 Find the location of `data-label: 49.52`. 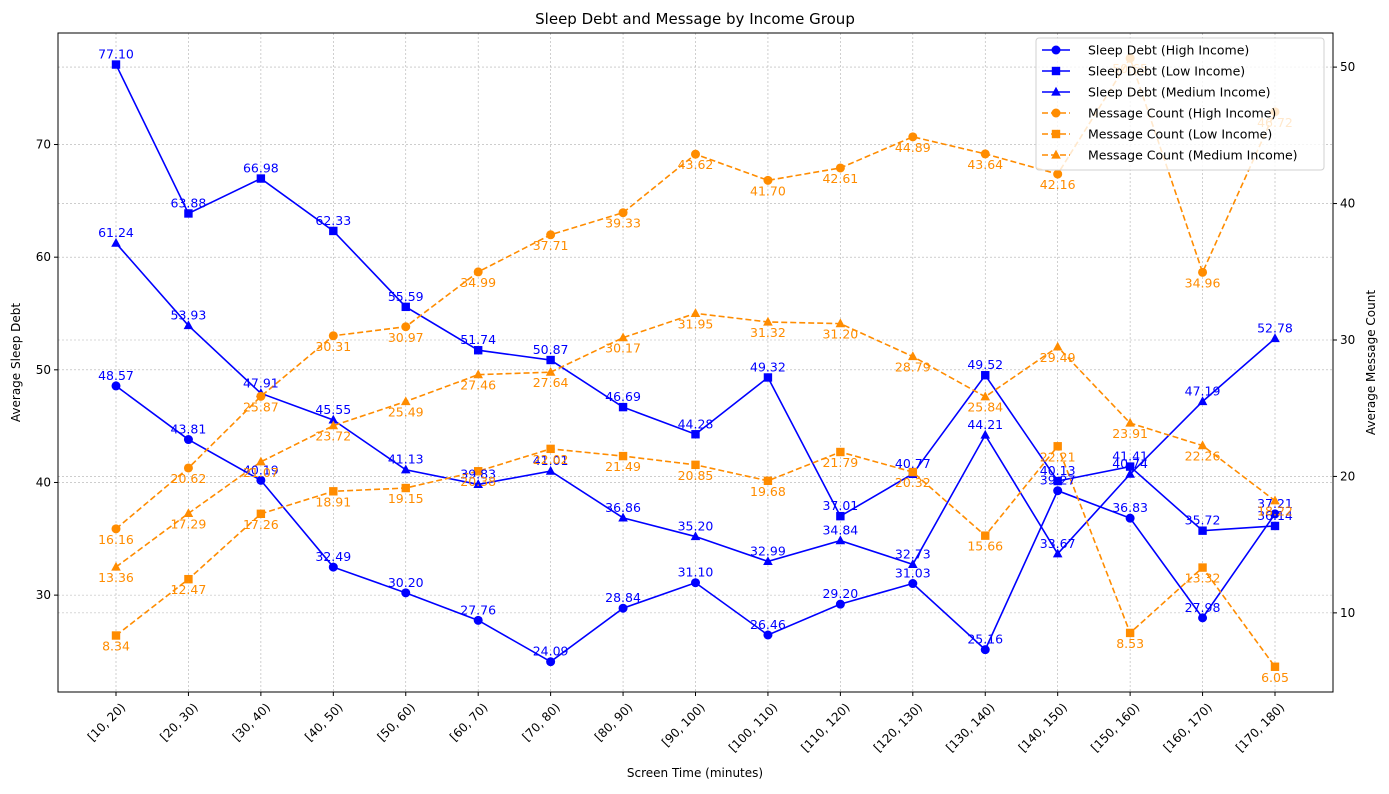

data-label: 49.52 is located at coordinates (985, 364).